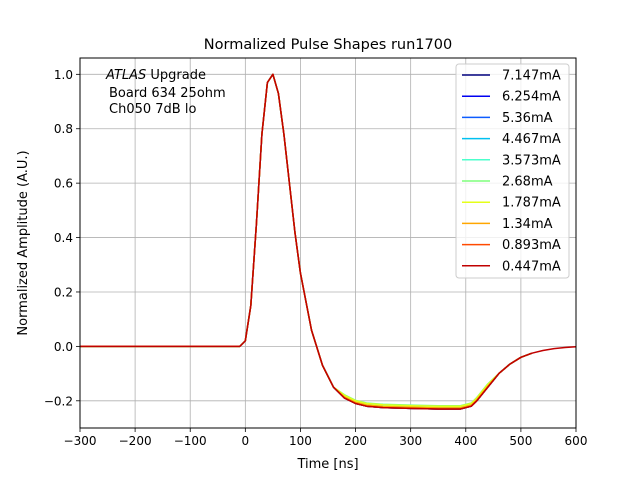 Image resolution: width=640 pixels, height=480 pixels. I want to click on y-tick-label: 0.4, so click(63, 238).